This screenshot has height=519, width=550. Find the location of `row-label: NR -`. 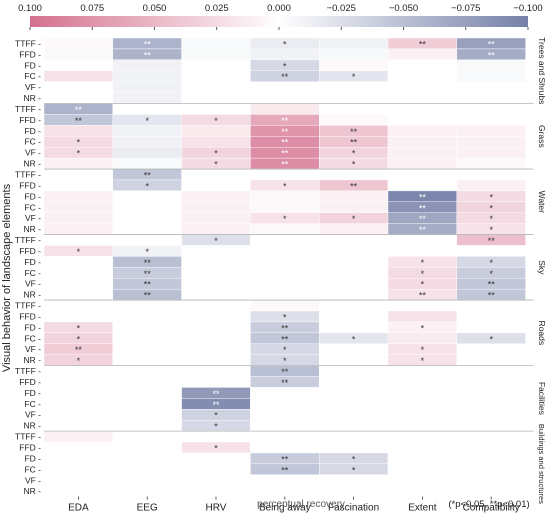

row-label: NR - is located at coordinates (33, 164).